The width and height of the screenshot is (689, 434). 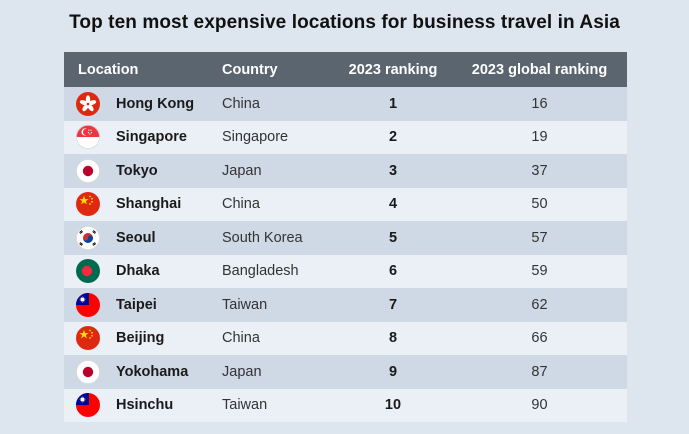 I want to click on table-row: Hsinchu Taiwan 10 90, so click(x=345, y=405).